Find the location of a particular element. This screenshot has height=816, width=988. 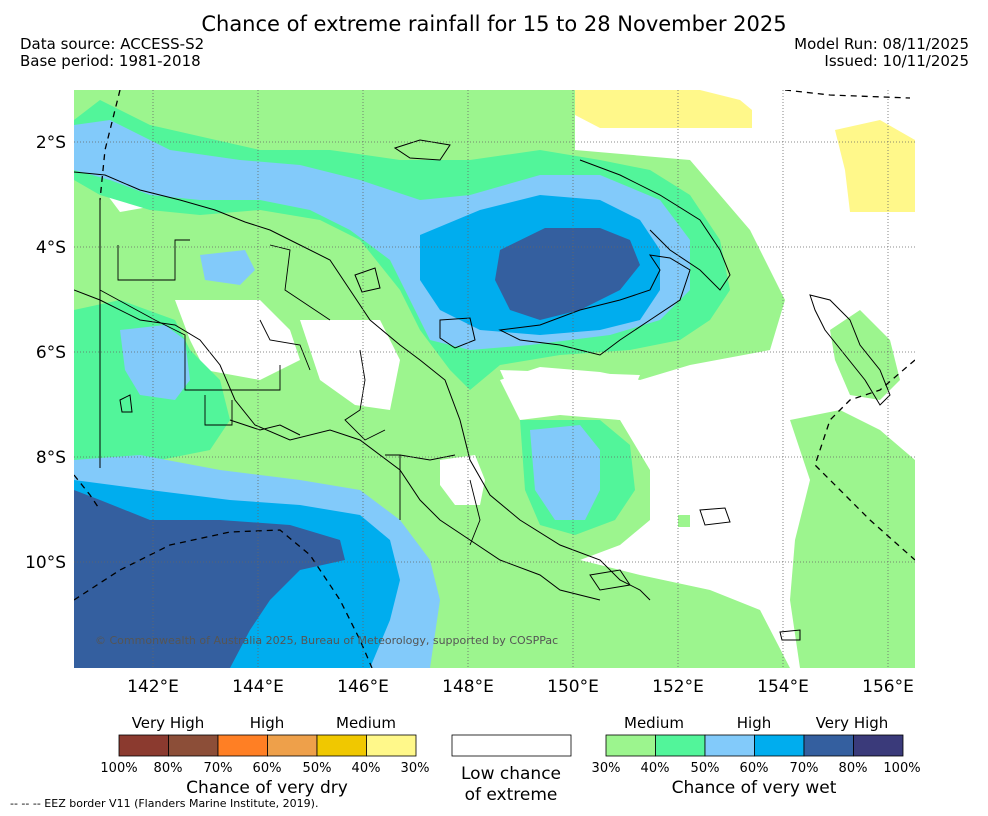

zone-green-dot is located at coordinates (684, 521).